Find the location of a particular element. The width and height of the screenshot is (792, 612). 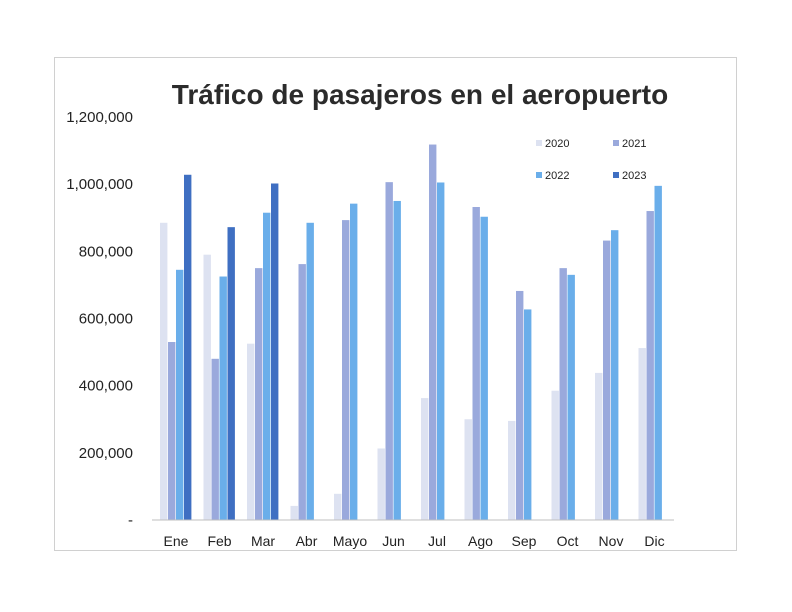

bar-2021-abr is located at coordinates (302, 392).